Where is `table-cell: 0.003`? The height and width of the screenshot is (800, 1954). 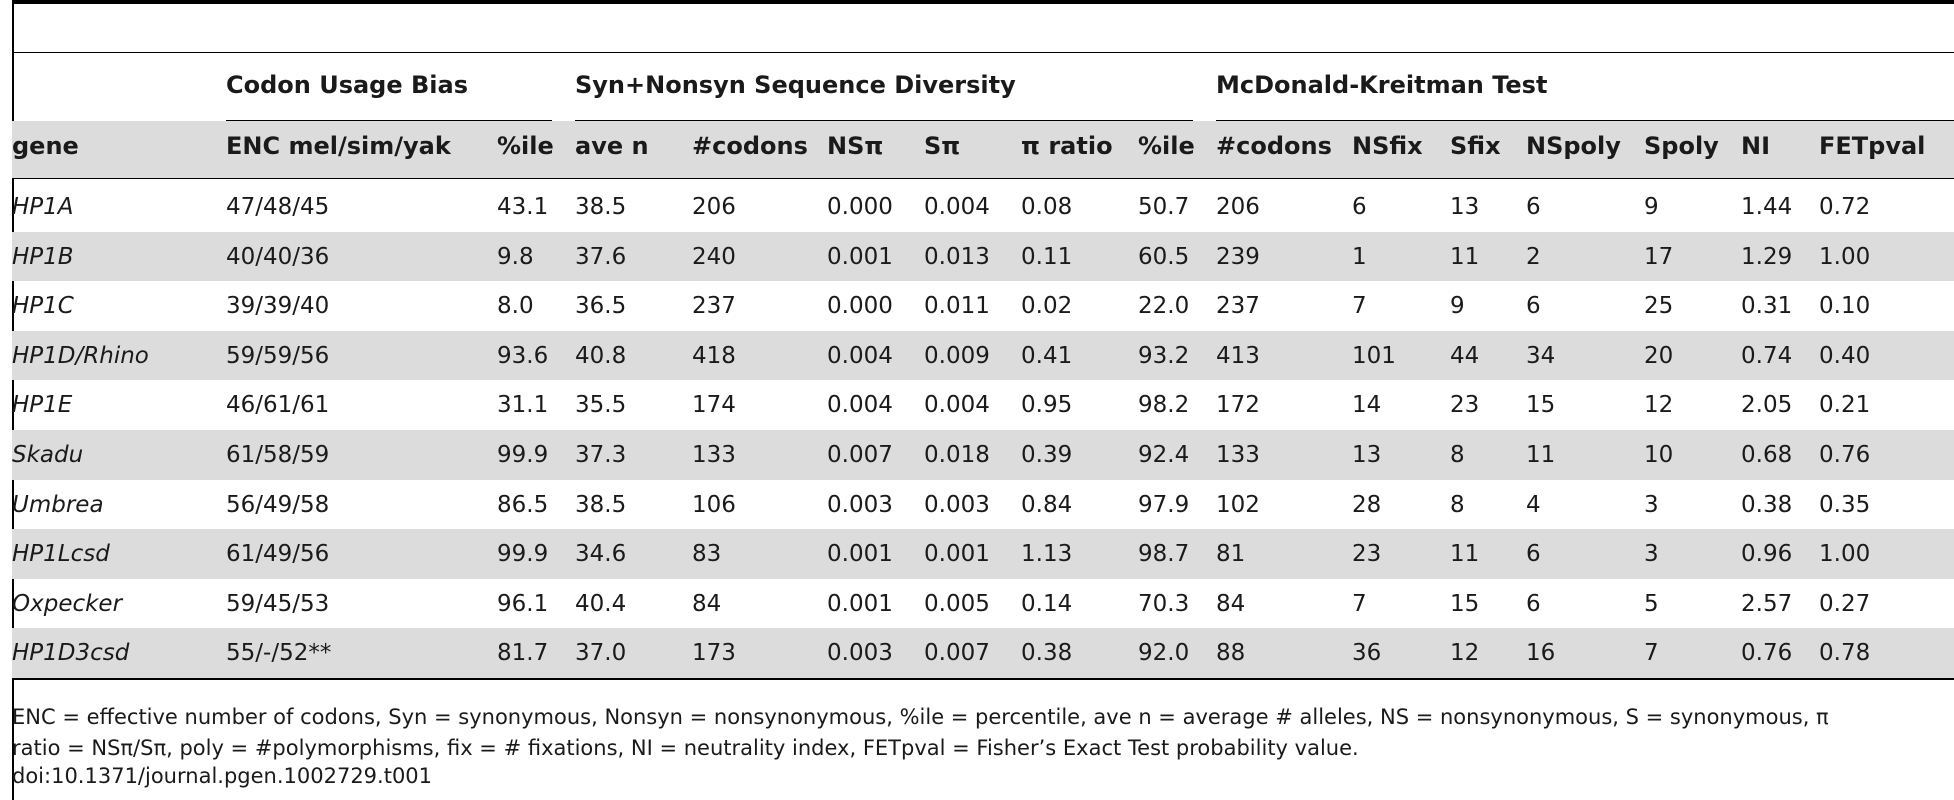
table-cell: 0.003 is located at coordinates (957, 504).